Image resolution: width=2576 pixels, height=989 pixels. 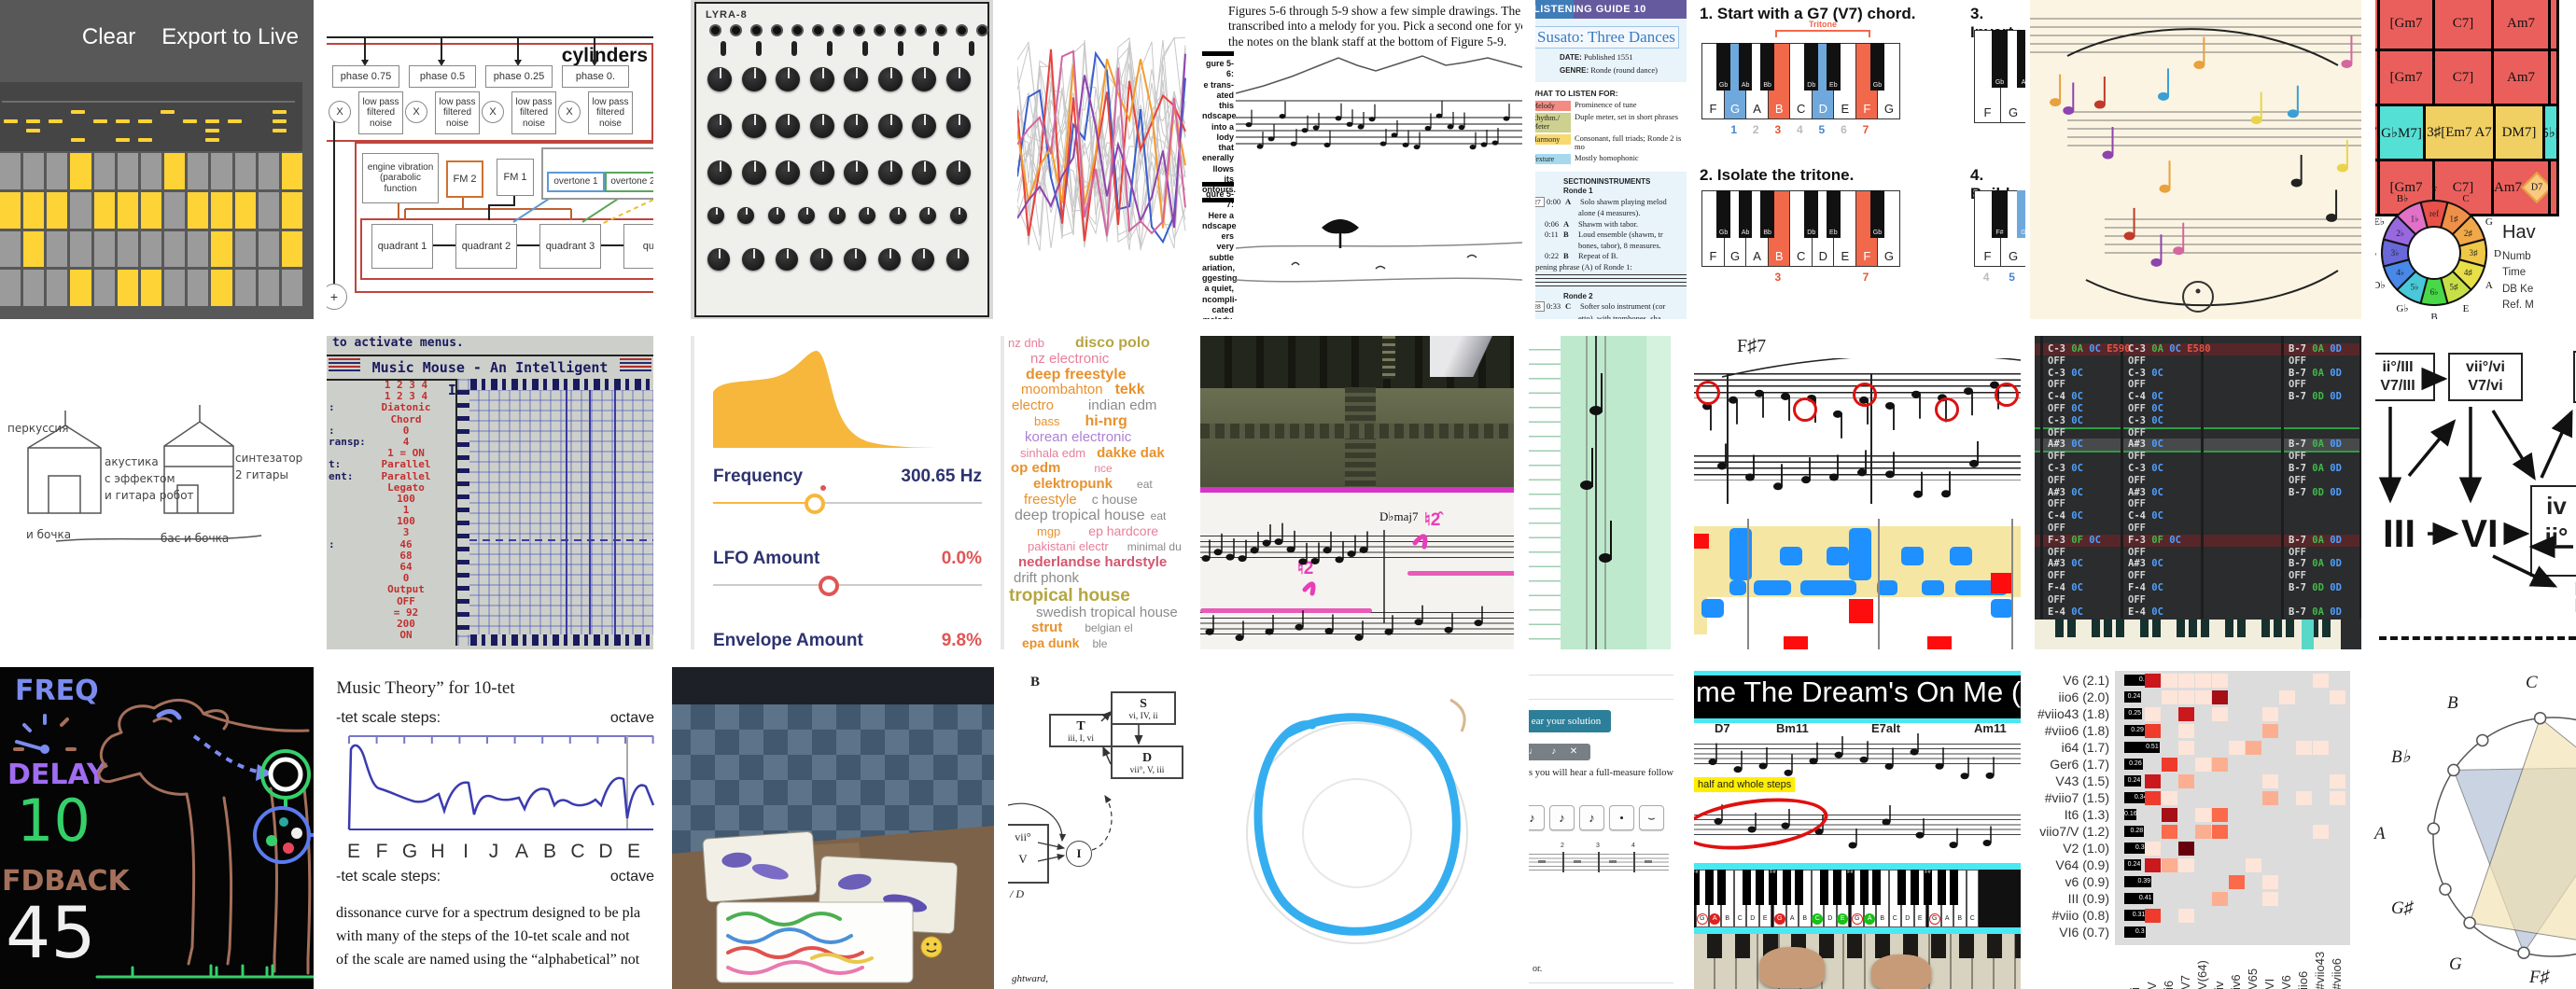 I want to click on freq-gauge-icon, so click(x=44, y=732).